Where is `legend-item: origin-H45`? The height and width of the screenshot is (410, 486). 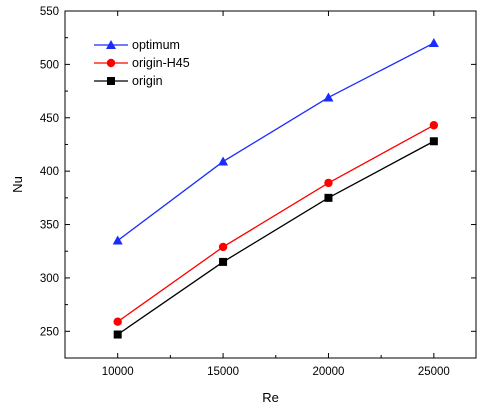
legend-item: origin-H45 is located at coordinates (142, 63).